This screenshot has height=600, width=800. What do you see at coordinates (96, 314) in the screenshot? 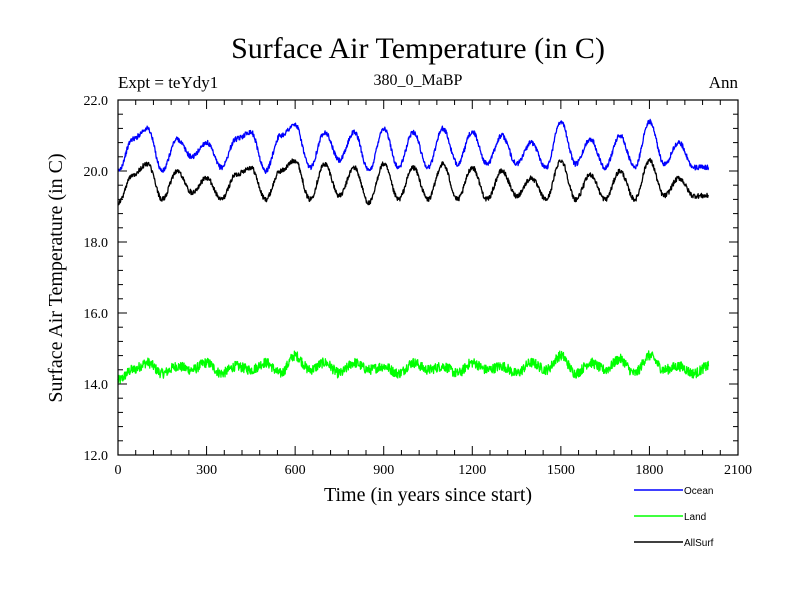
I see `y-tick-label: 16.0` at bounding box center [96, 314].